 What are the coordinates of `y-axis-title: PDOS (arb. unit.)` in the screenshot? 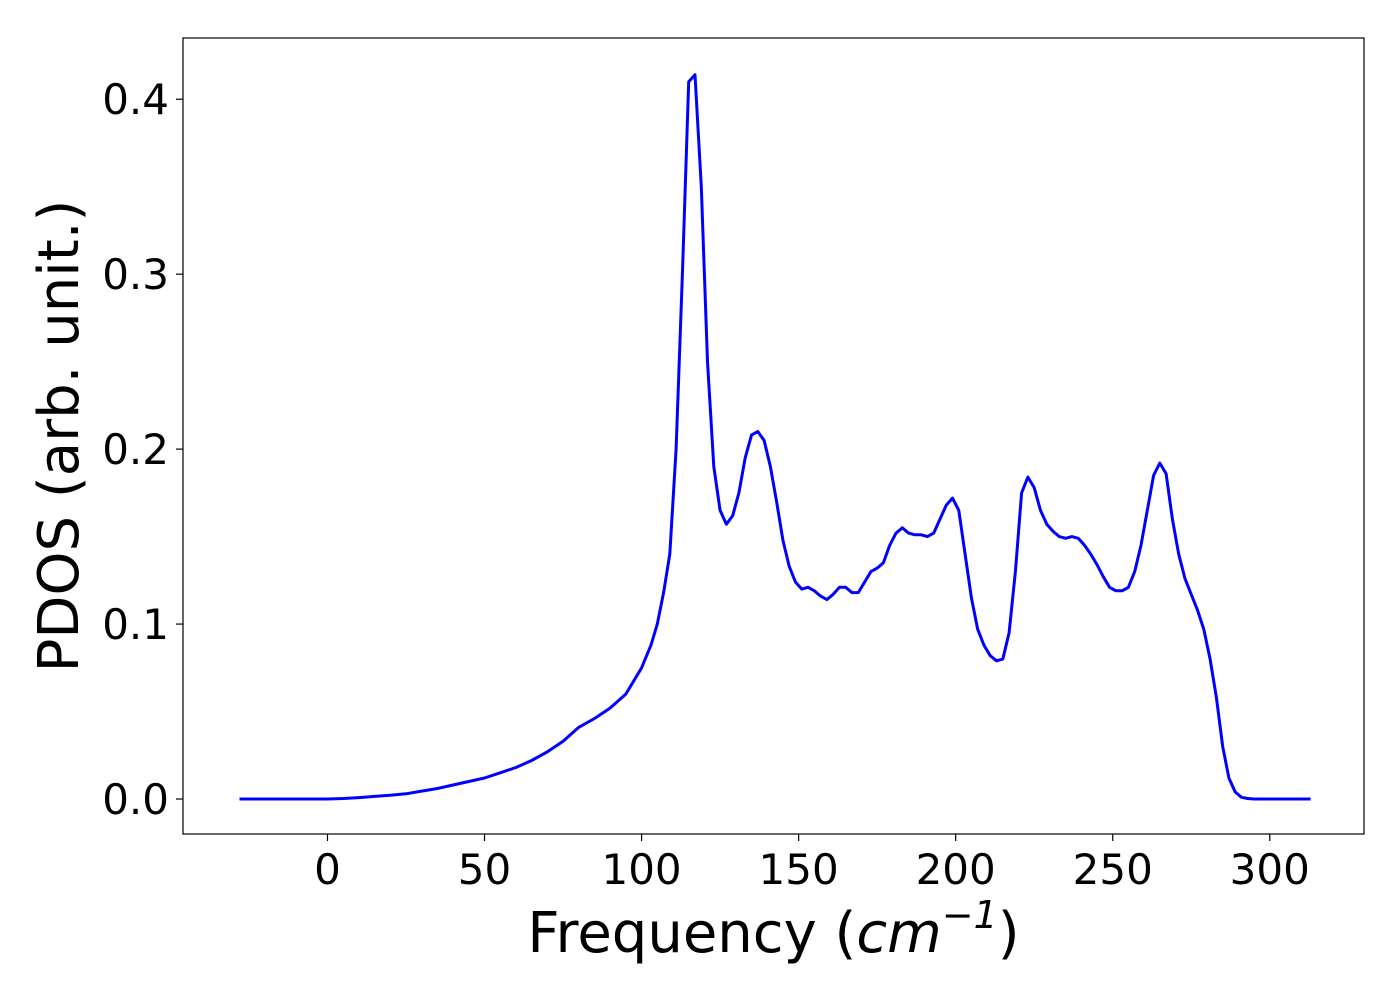 It's located at (59, 436).